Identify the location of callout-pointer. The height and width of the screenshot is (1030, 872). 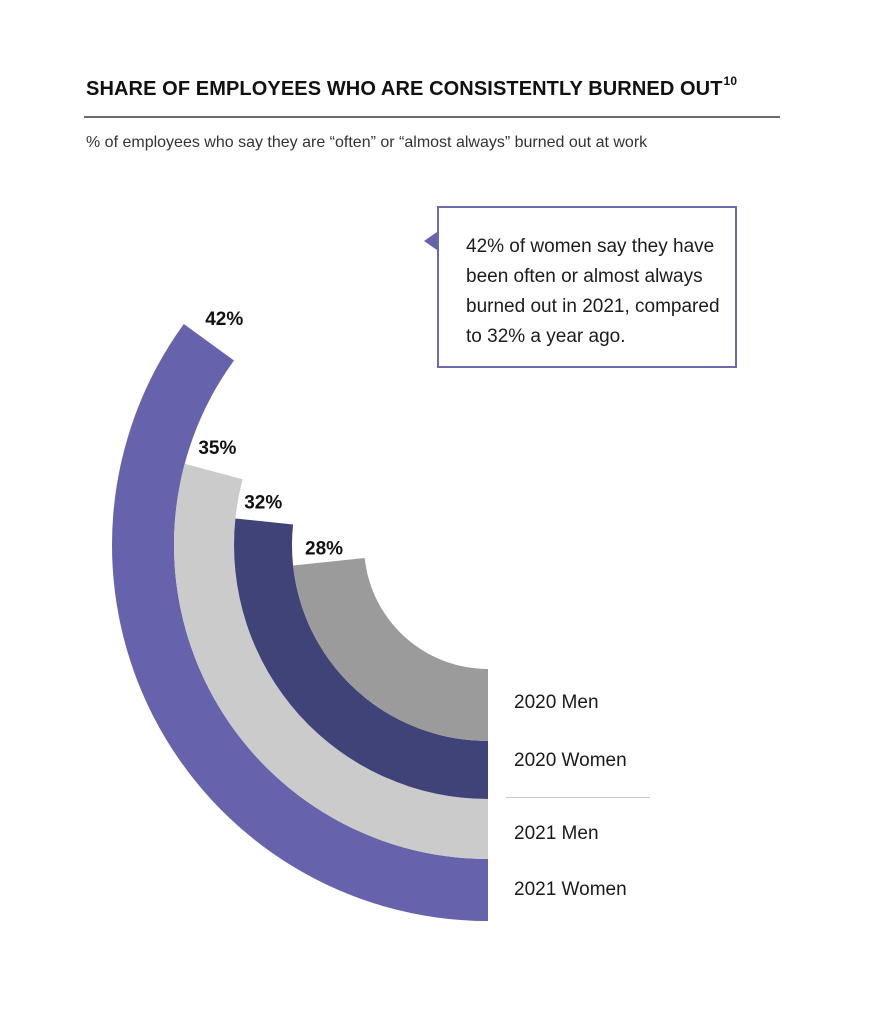
(430, 241).